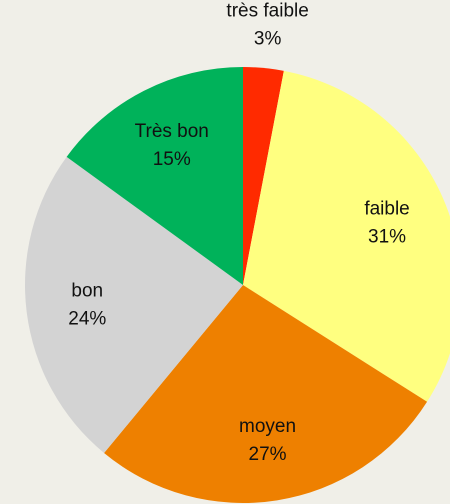 Image resolution: width=450 pixels, height=504 pixels. I want to click on slice-value-label: 31%, so click(387, 237).